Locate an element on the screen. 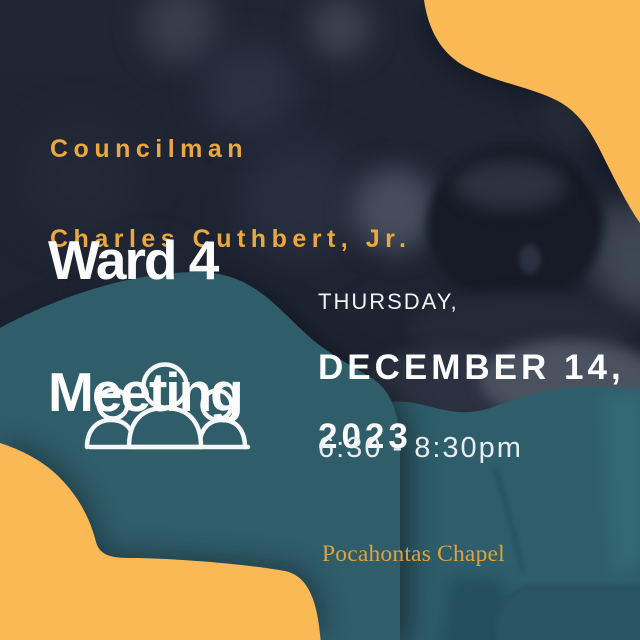  chair-shadow is located at coordinates (473, 607).